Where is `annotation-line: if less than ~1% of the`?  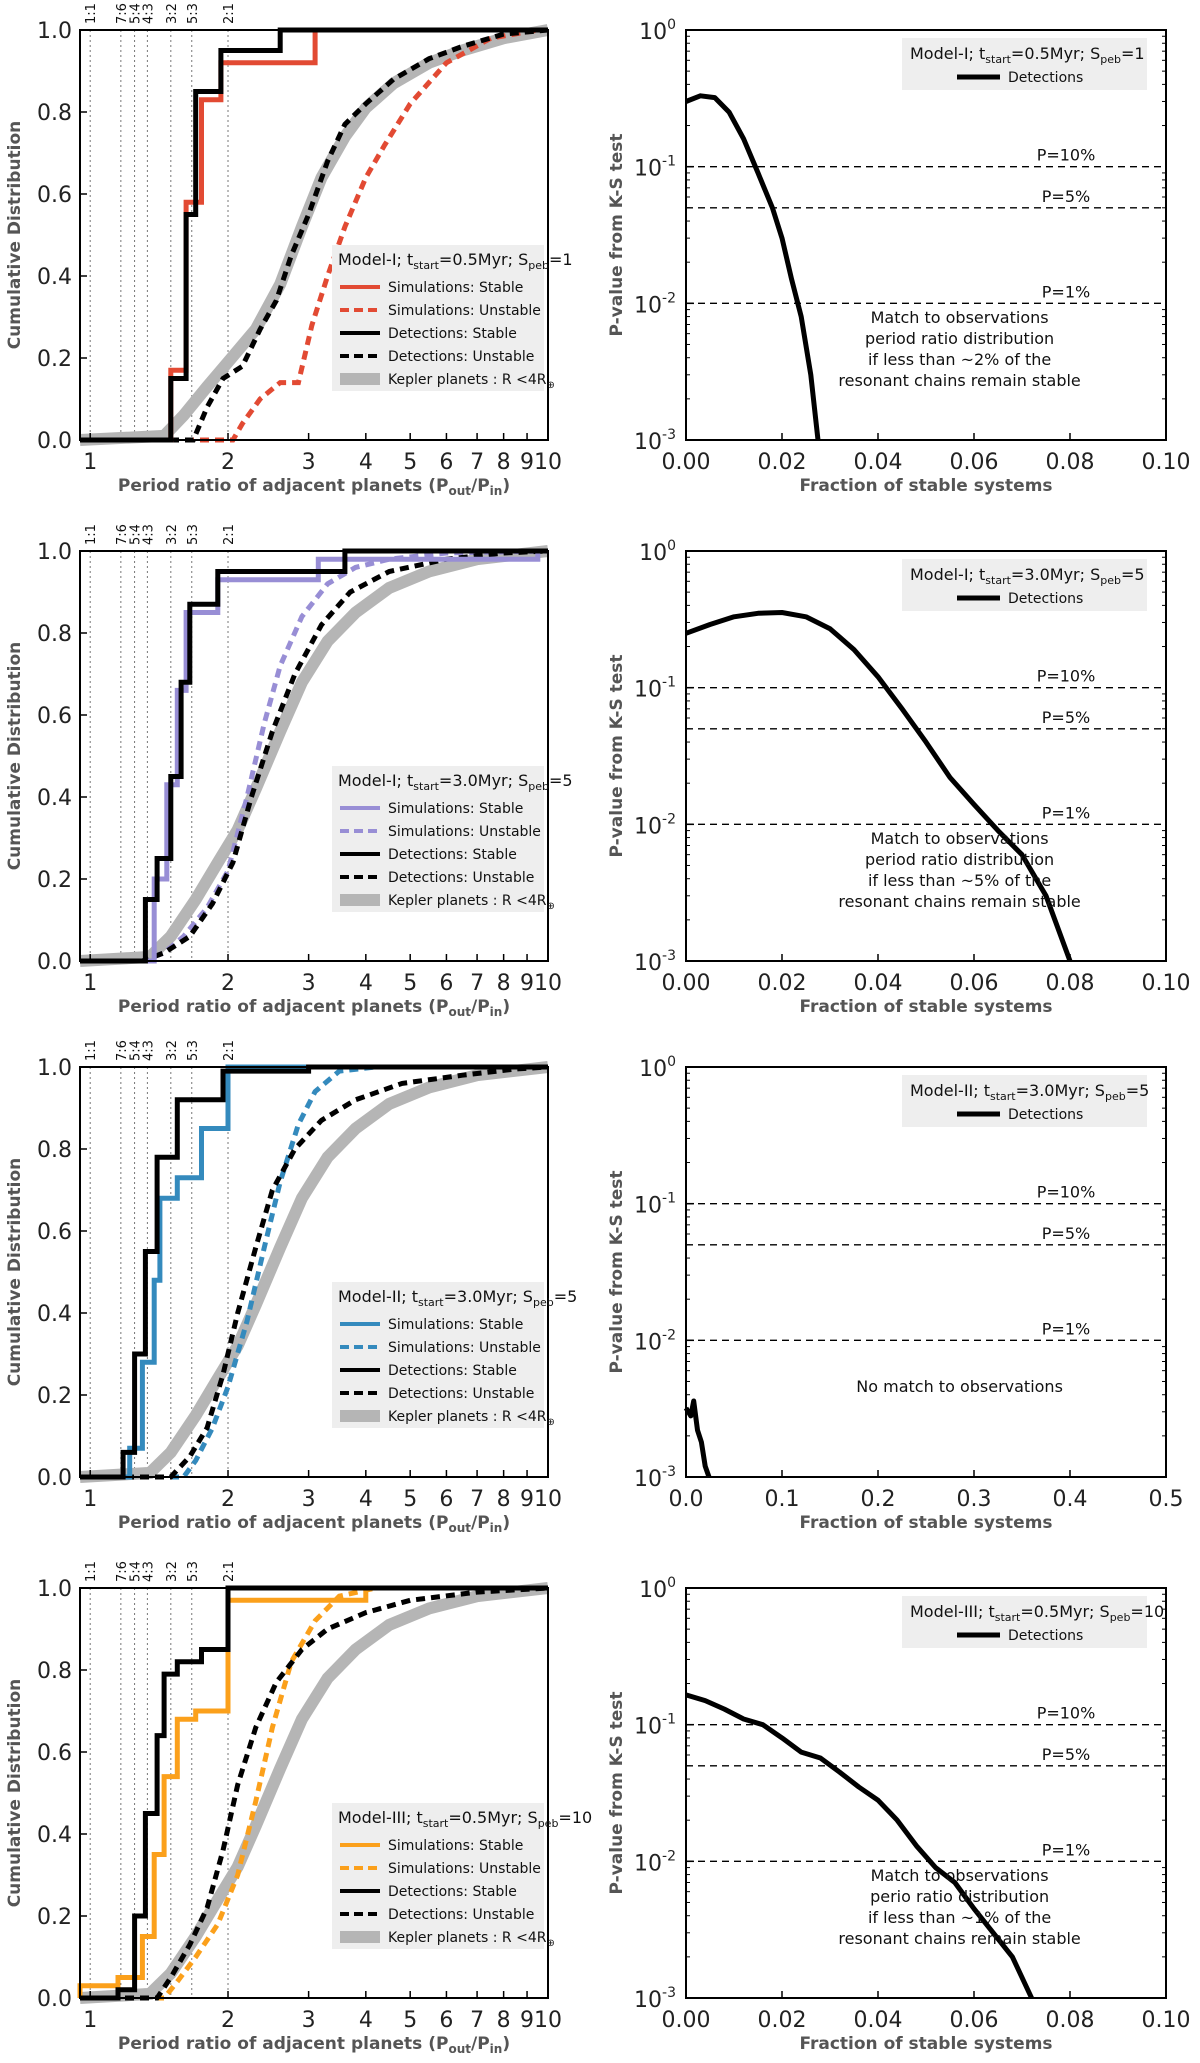 annotation-line: if less than ~1% of the is located at coordinates (959, 1917).